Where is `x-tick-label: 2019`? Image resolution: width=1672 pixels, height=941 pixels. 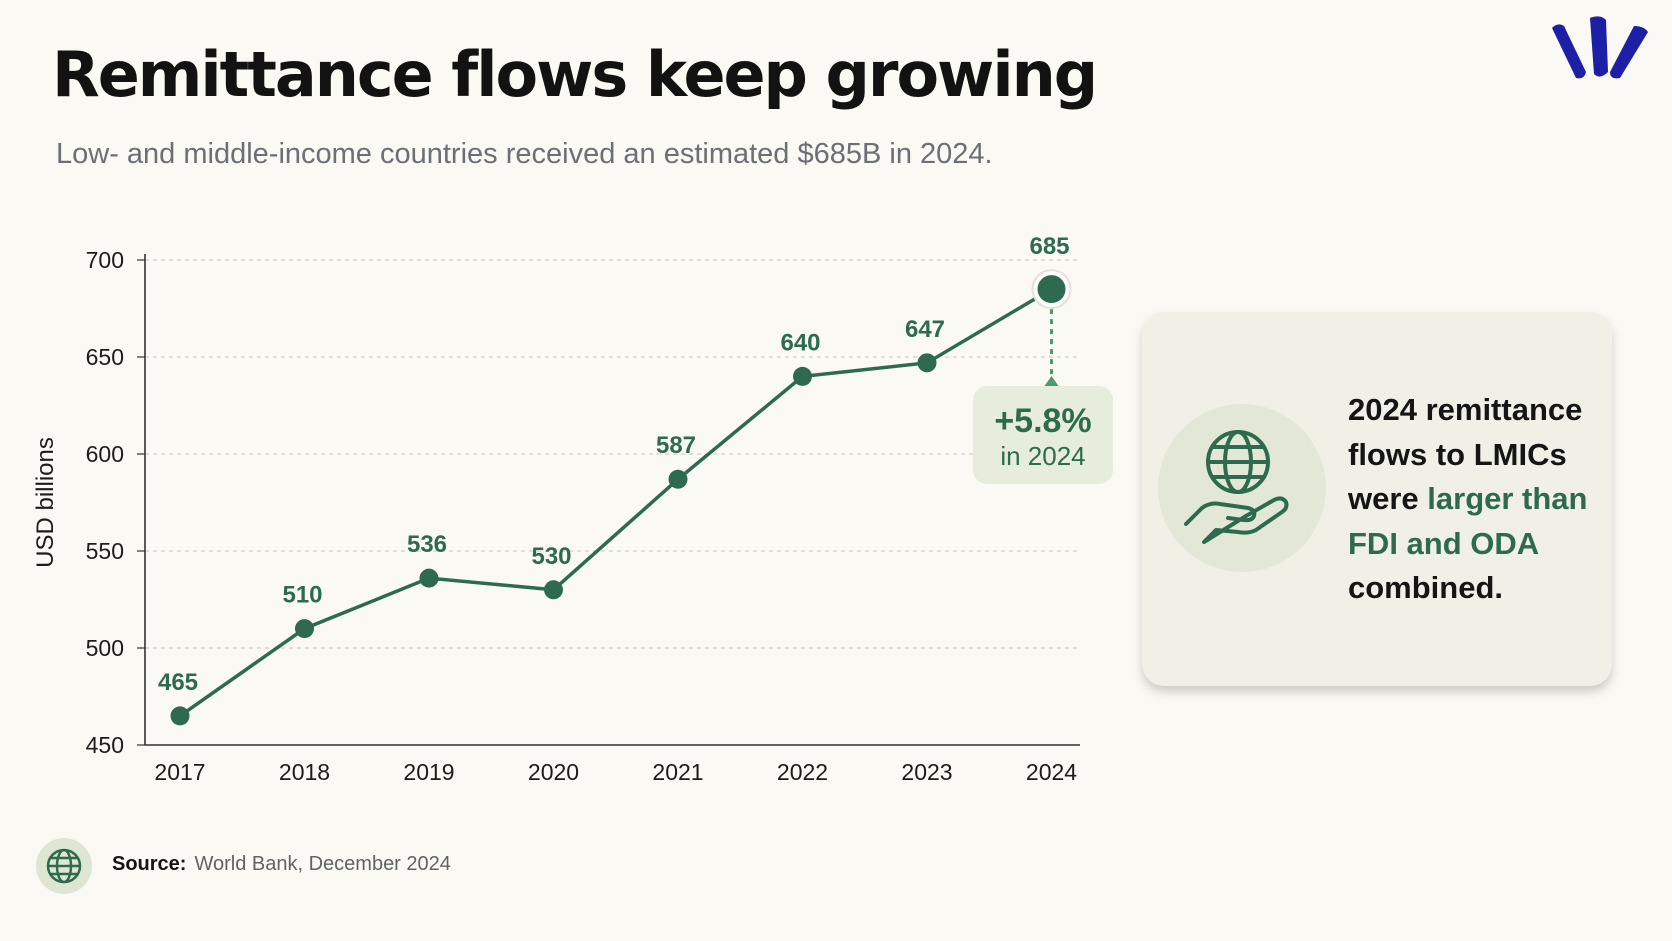 x-tick-label: 2019 is located at coordinates (428, 772).